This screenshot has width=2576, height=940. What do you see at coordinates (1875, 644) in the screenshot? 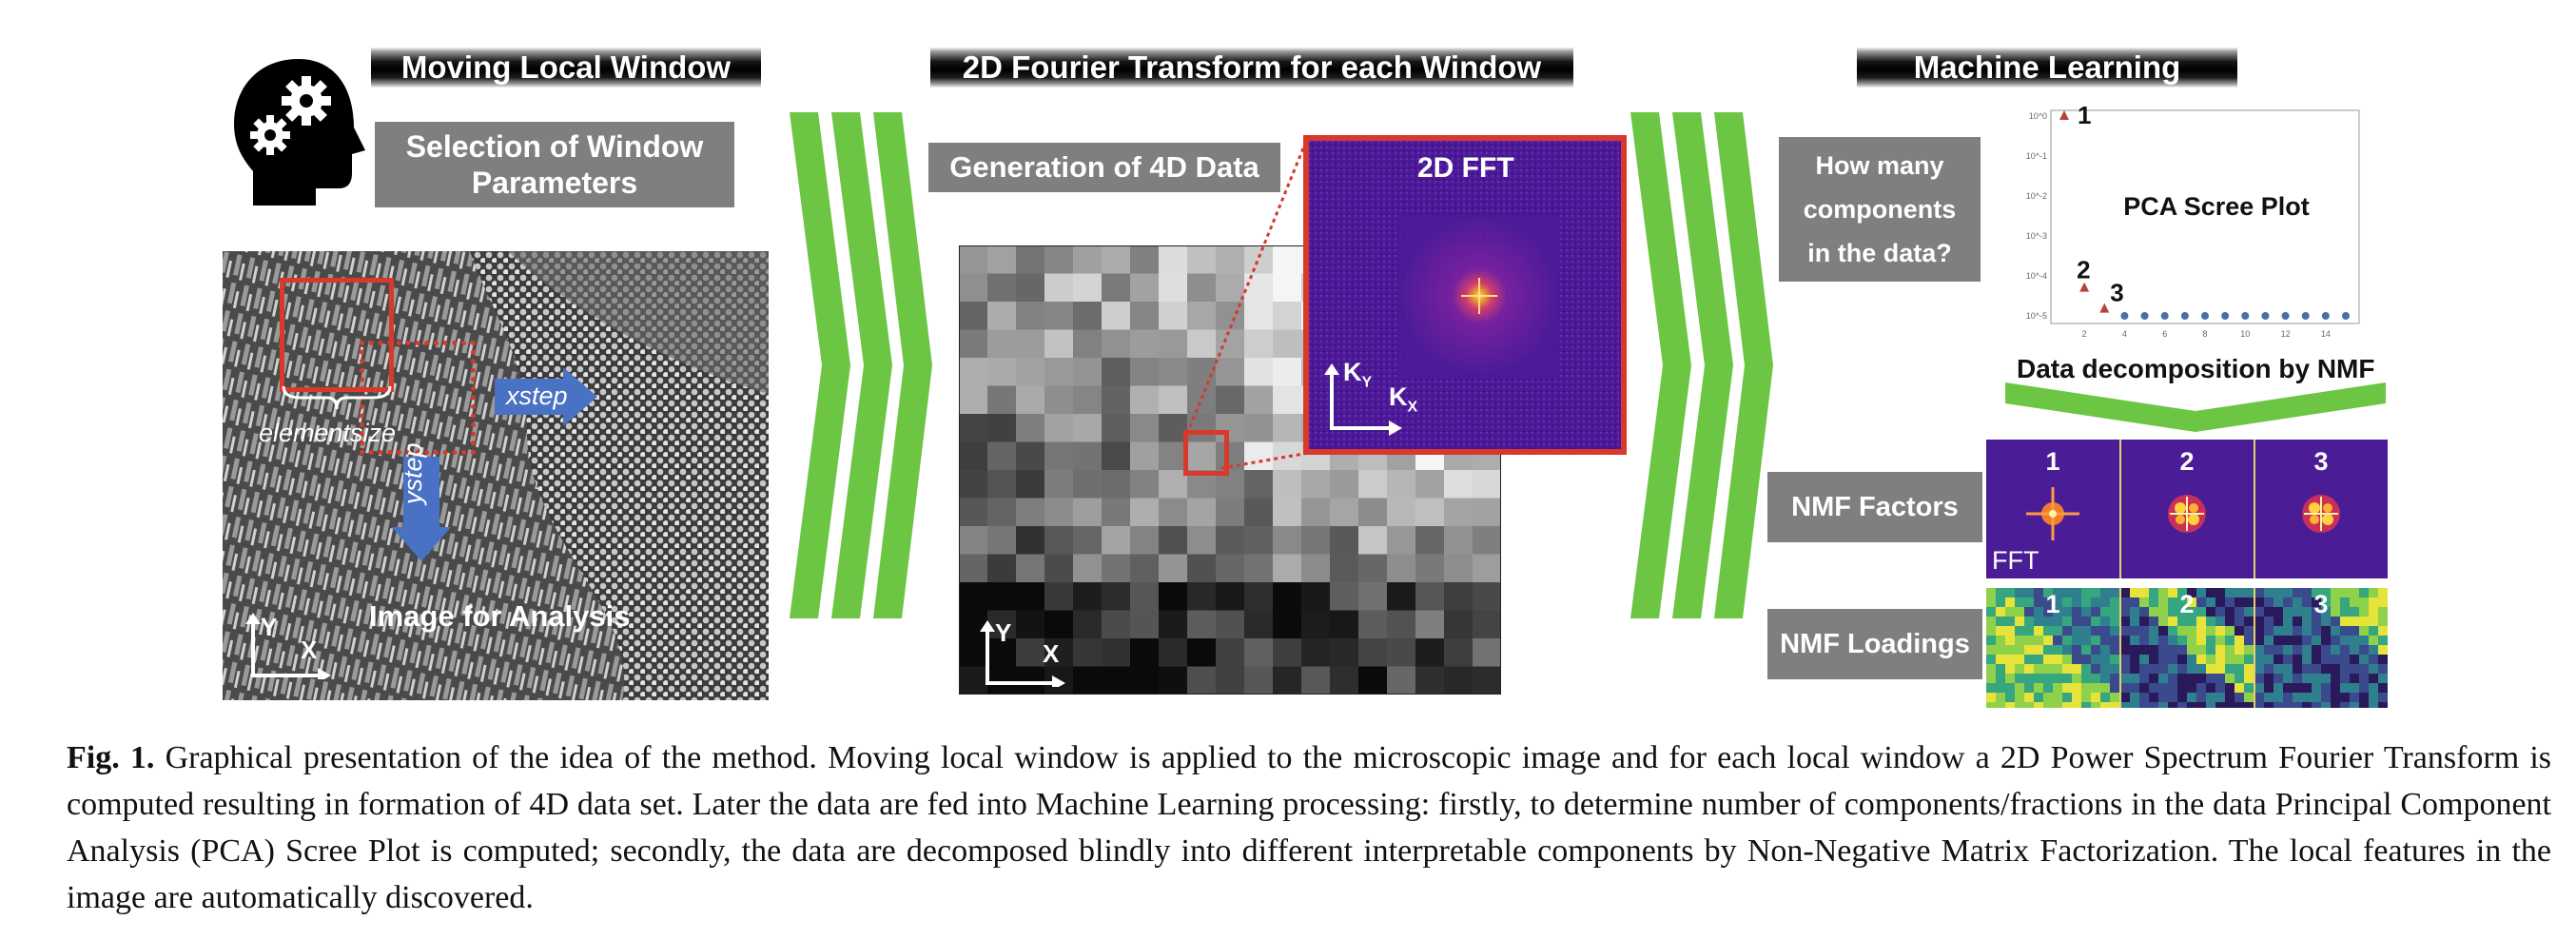
I see `nmf-loadings-box: NMF Loadings` at bounding box center [1875, 644].